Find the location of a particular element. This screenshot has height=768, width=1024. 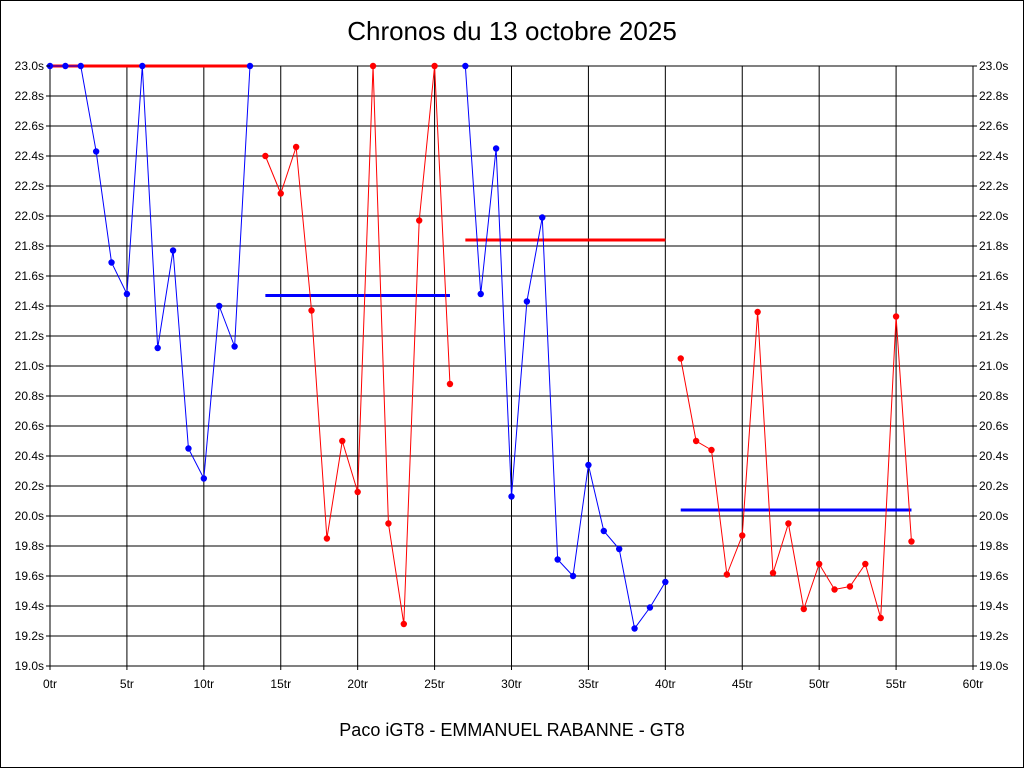

y-tick-label: 21.8s is located at coordinates (29, 246).